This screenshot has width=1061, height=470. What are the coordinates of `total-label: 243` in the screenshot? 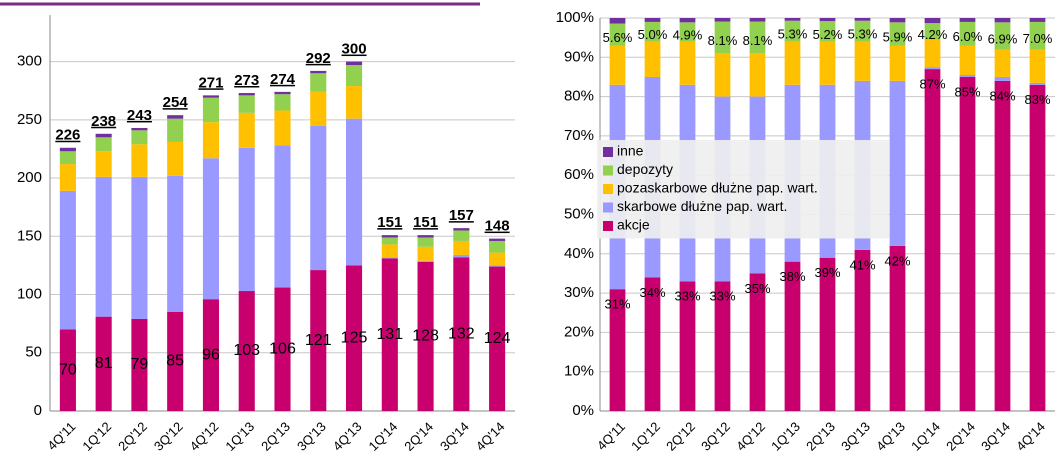 It's located at (139, 115).